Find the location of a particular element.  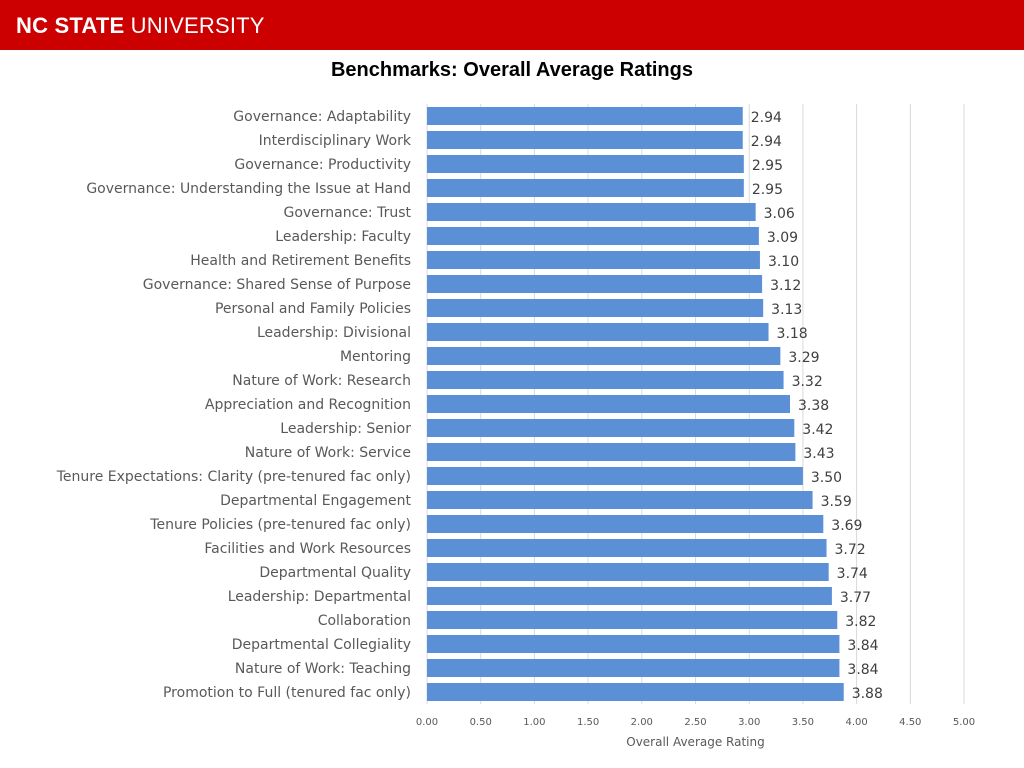

logo-regular-text: UNIVERSITY is located at coordinates (194, 25).